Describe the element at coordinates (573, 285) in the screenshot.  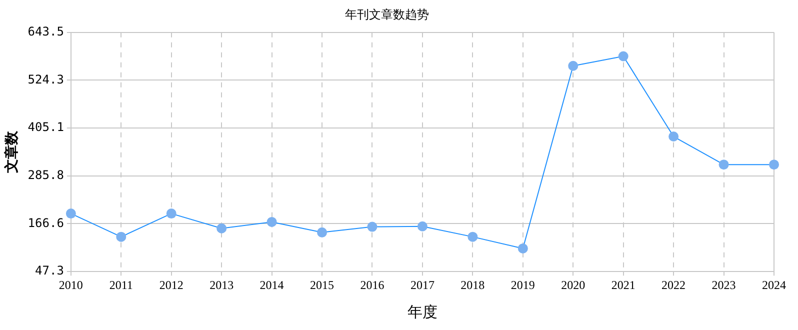
I see `x-tick-label: 2020` at that location.